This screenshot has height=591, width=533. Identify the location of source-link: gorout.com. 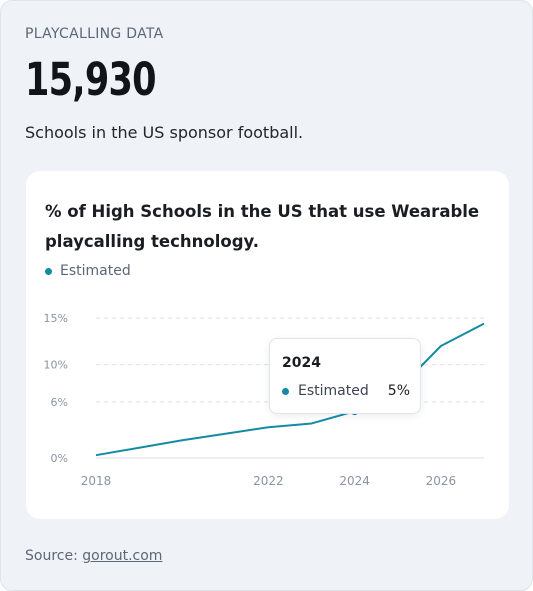
(122, 556).